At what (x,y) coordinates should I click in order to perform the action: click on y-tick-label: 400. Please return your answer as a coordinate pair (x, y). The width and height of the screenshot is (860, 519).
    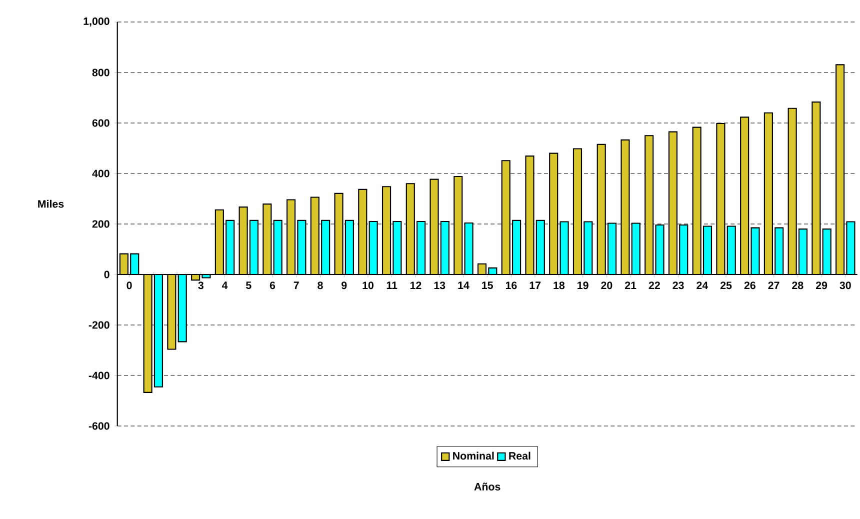
    Looking at the image, I should click on (101, 174).